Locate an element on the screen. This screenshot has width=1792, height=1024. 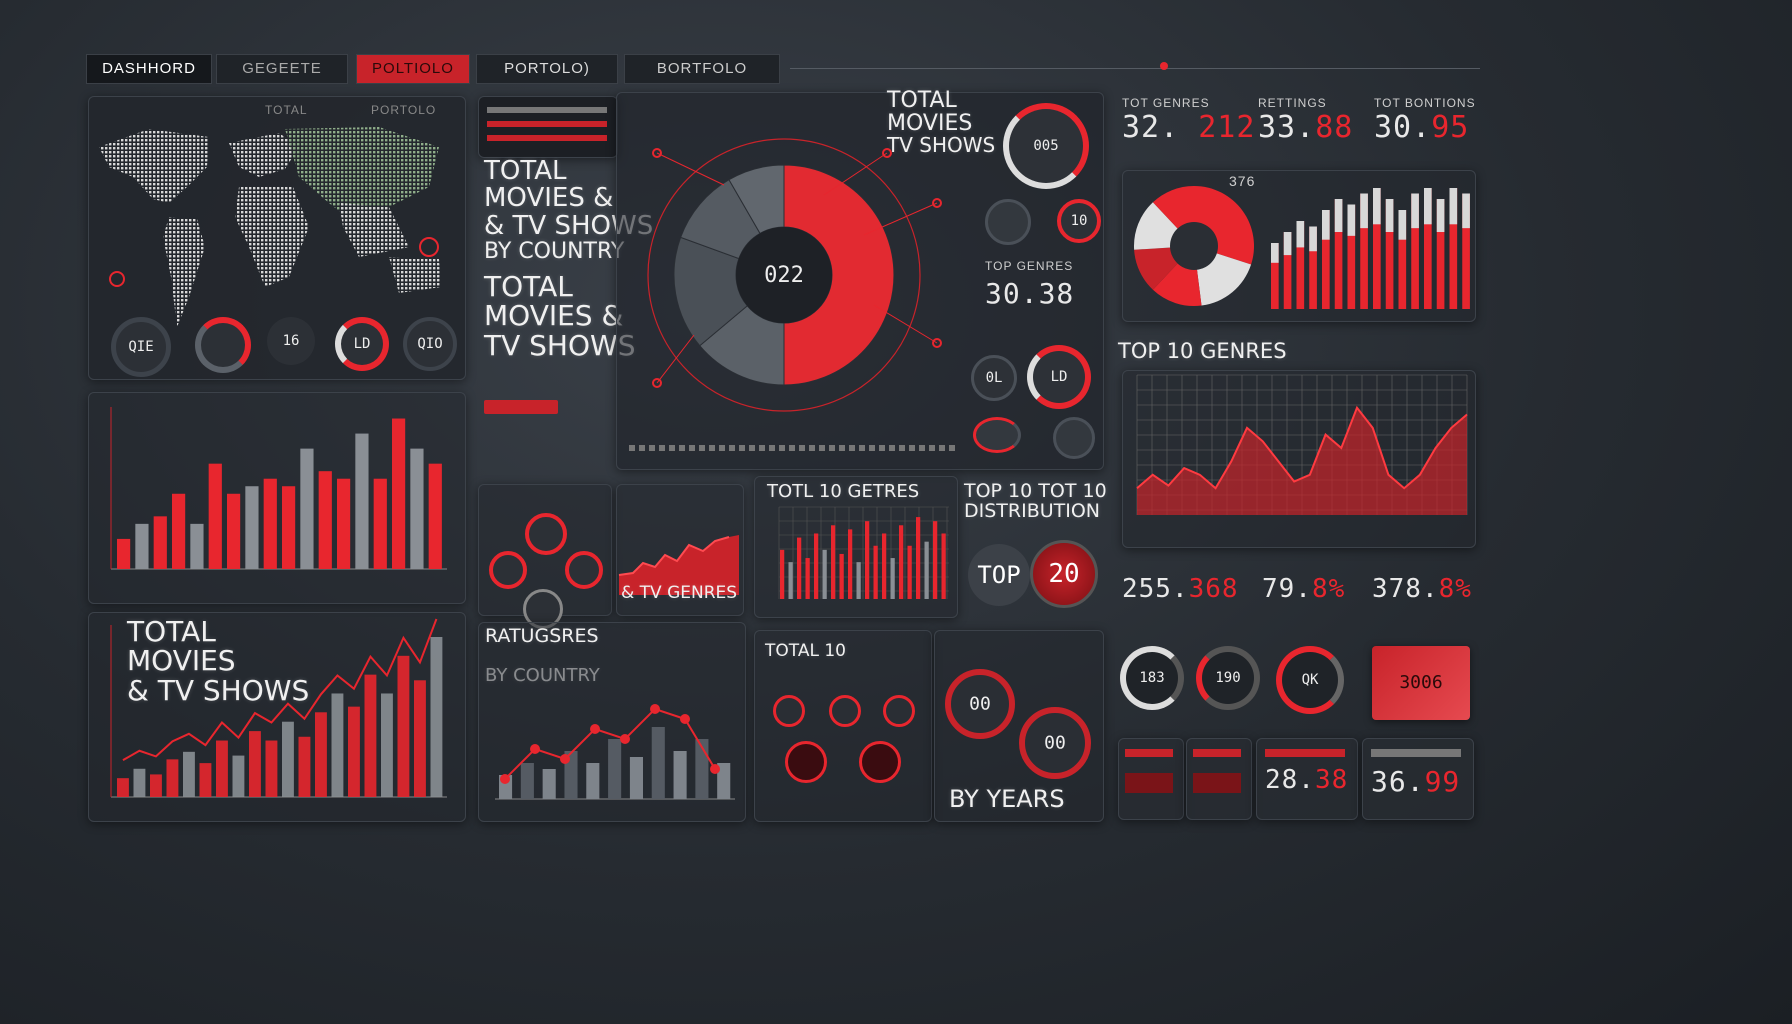
small-knob-b: 10 is located at coordinates (1079, 221).